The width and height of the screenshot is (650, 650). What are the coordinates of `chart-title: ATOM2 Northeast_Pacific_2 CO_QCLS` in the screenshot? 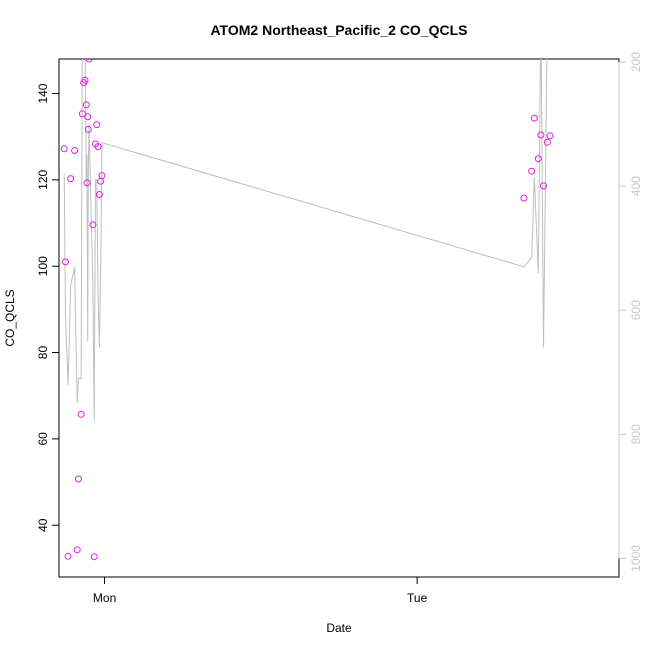 It's located at (338, 30).